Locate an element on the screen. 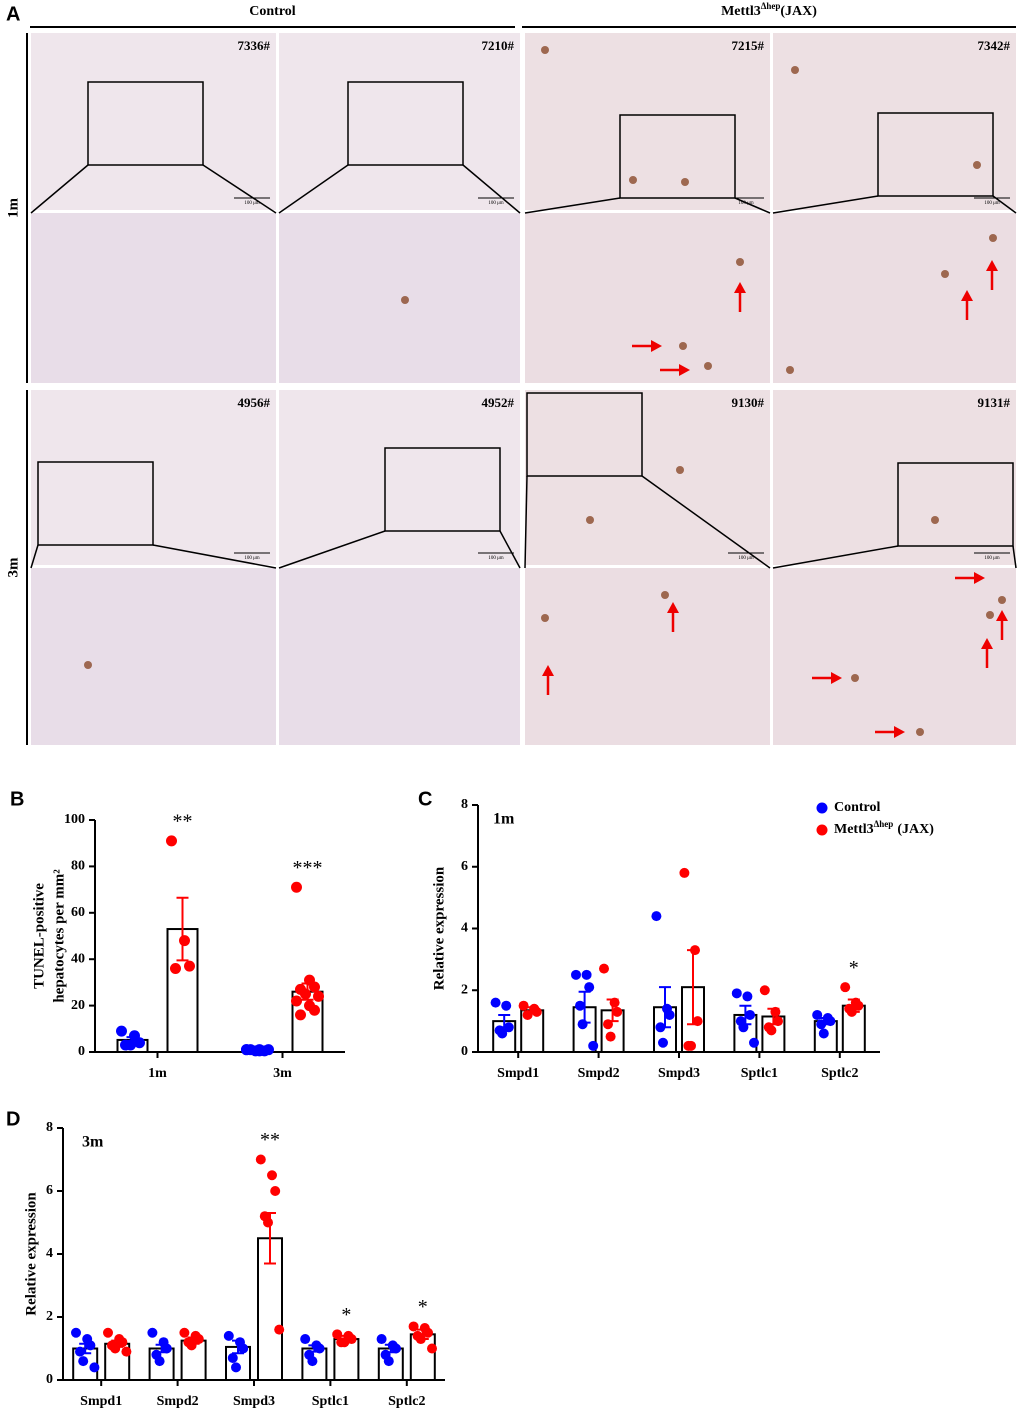  y-axis-label: Relative expression is located at coordinates (439, 928).